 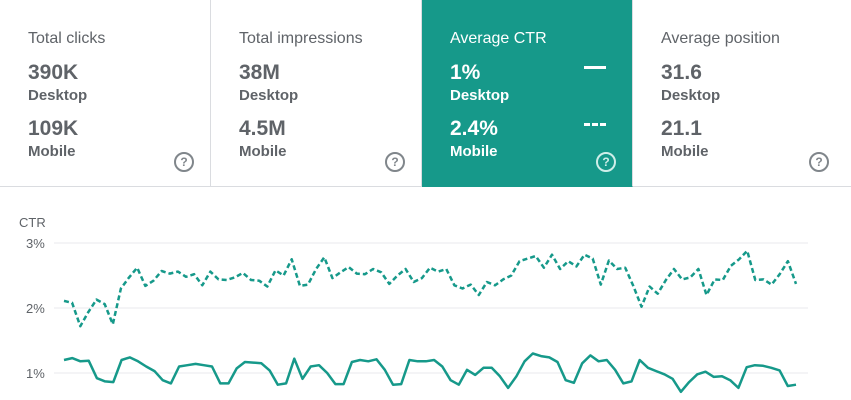 I want to click on card-total-clicks: Total clicks 390K Desktop 109K Mobile ?, so click(x=105, y=93).